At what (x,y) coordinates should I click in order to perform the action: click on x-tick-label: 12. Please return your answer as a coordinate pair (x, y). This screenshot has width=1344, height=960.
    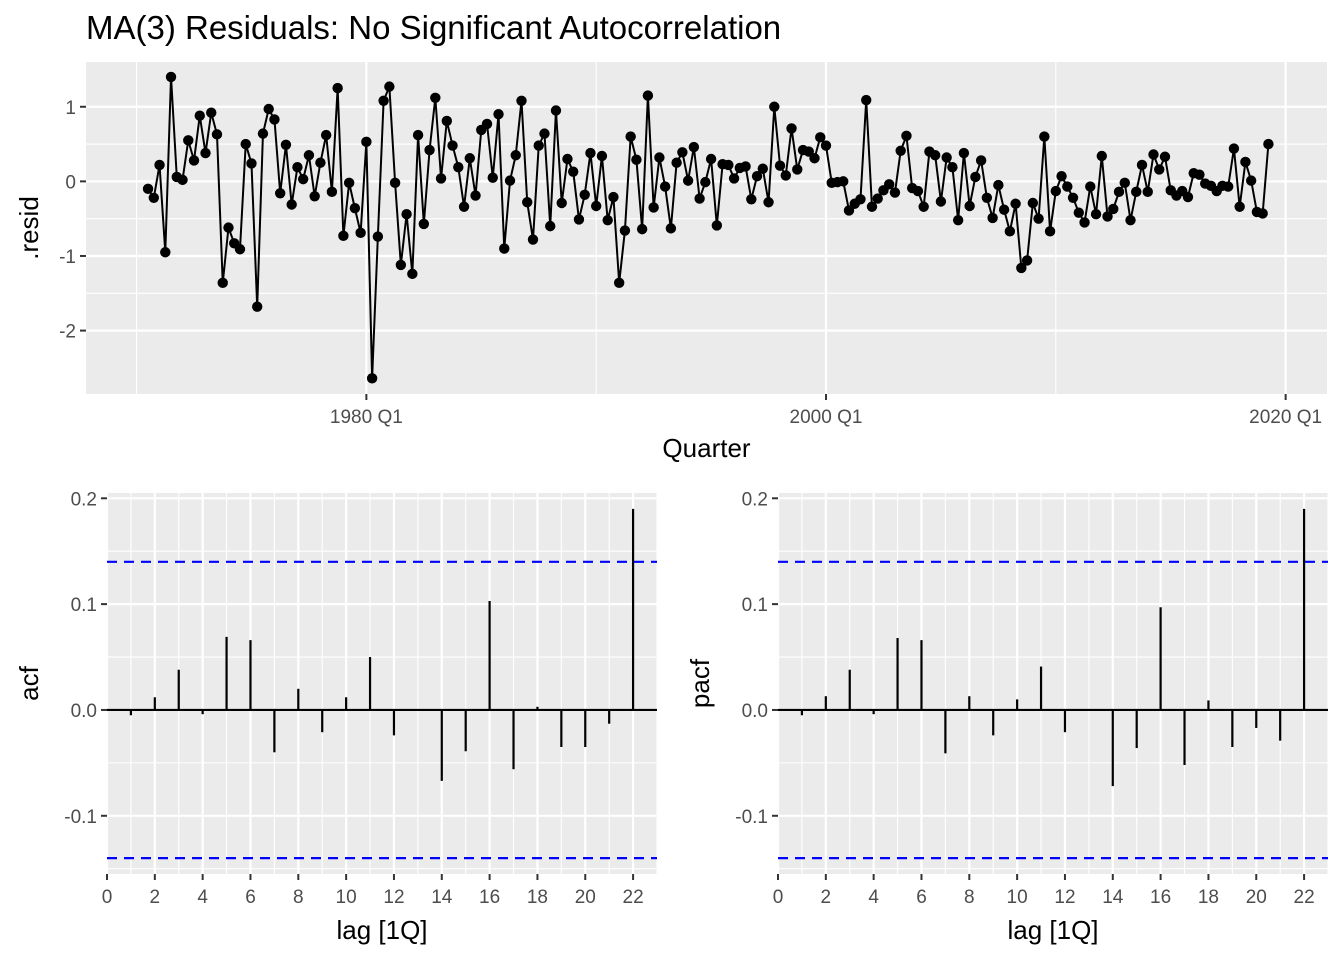
    Looking at the image, I should click on (393, 897).